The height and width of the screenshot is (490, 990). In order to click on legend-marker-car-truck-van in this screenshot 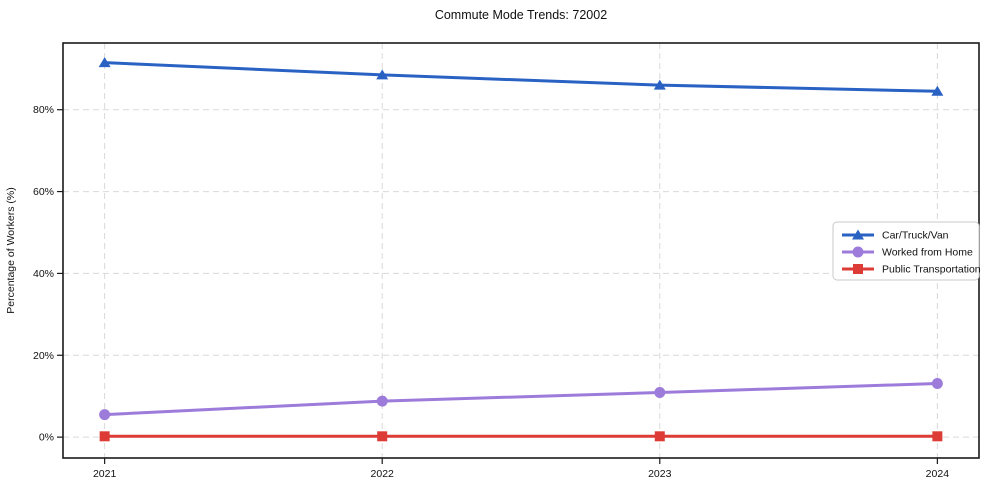, I will do `click(858, 234)`.